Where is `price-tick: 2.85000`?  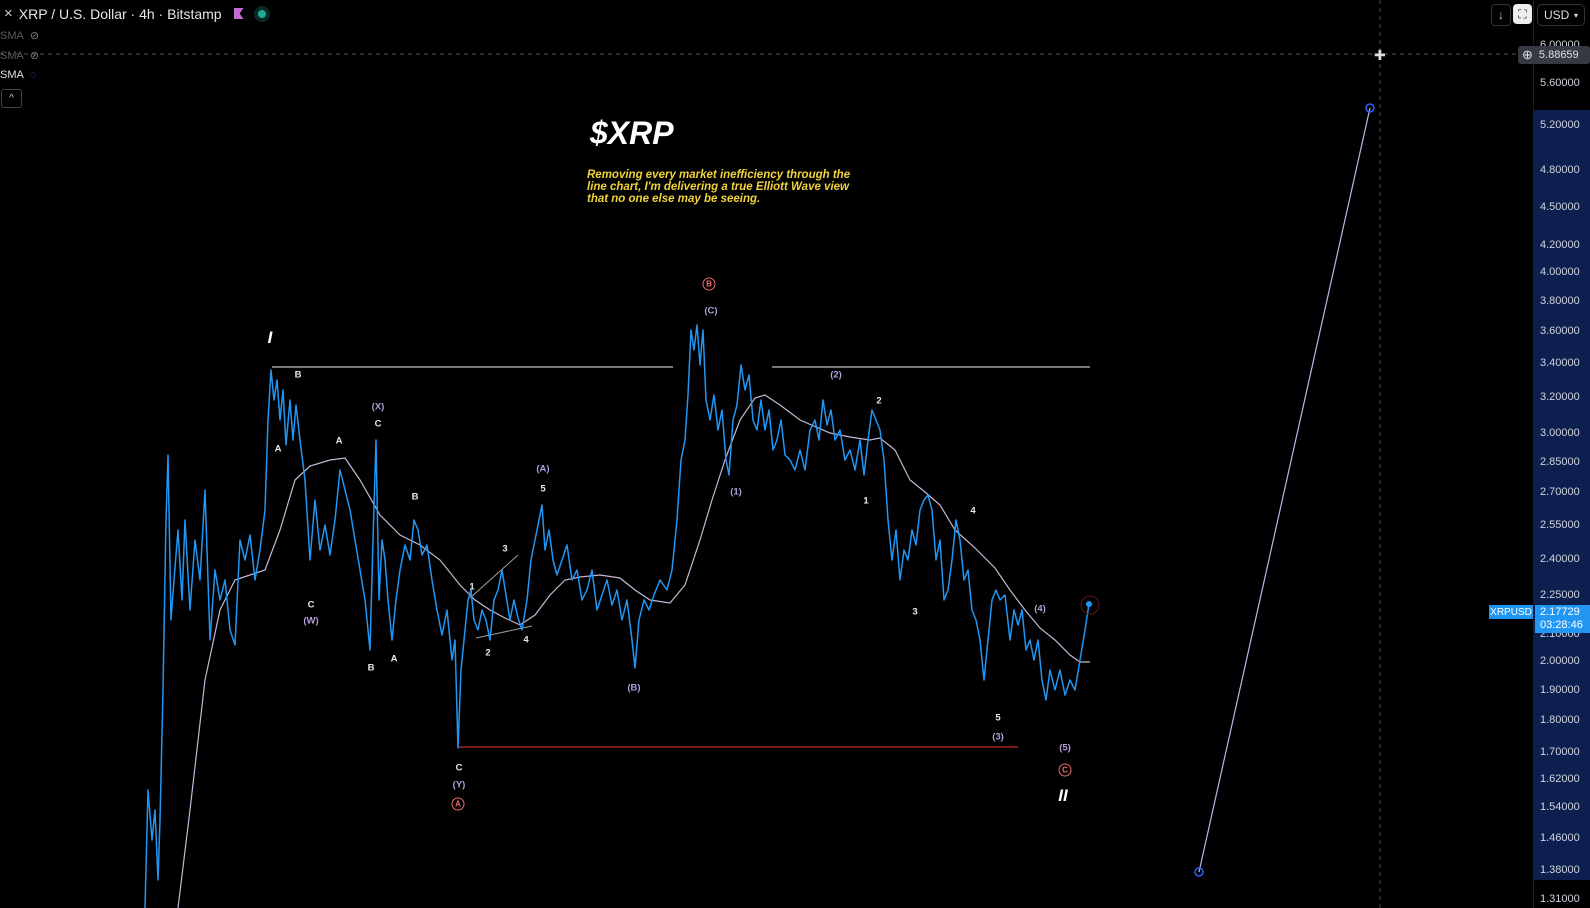
price-tick: 2.85000 is located at coordinates (1560, 462).